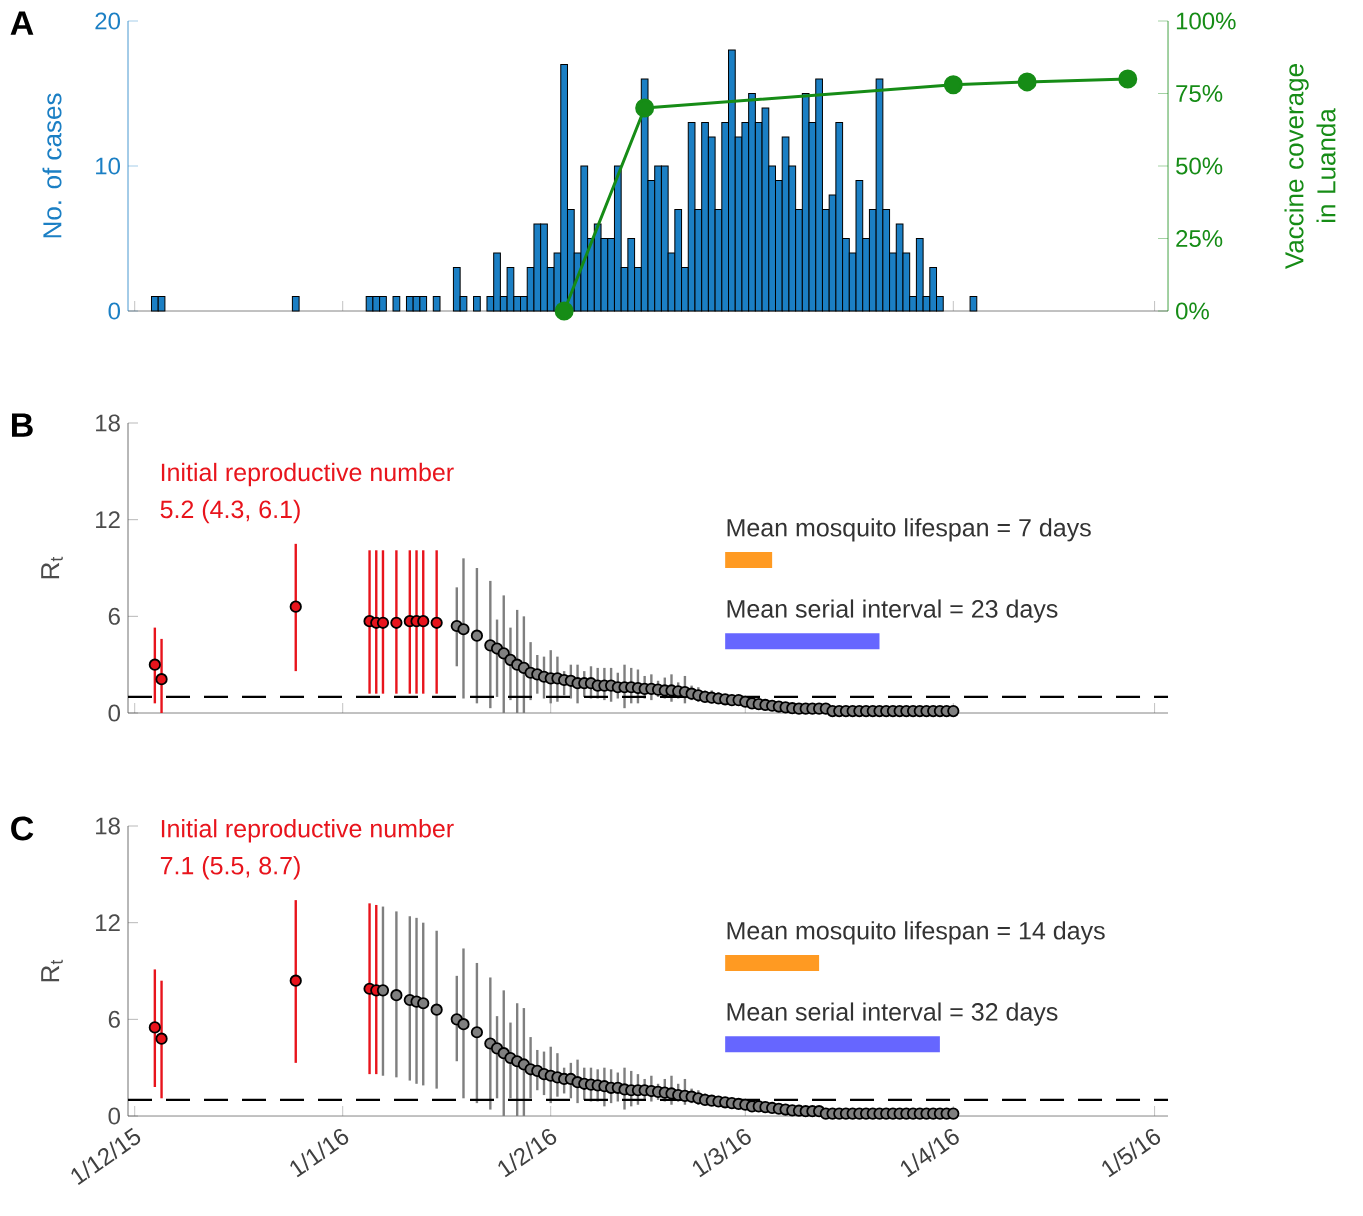 The height and width of the screenshot is (1216, 1363). Describe the element at coordinates (22, 23) in the screenshot. I see `chart-title: A` at that location.